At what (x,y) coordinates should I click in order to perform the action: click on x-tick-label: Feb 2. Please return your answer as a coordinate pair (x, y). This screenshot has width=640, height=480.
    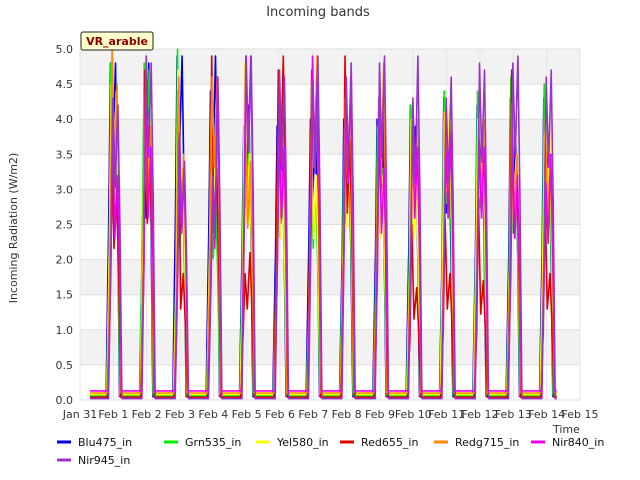
    Looking at the image, I should click on (147, 414).